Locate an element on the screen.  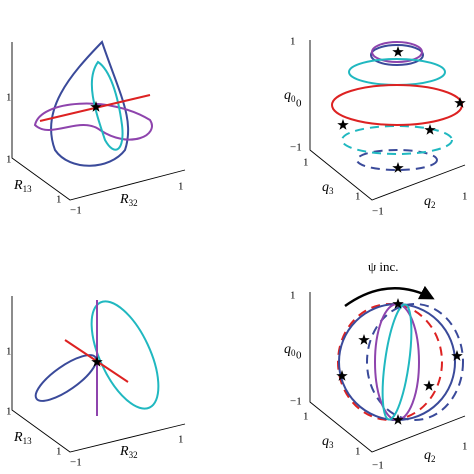
arrow is located at coordinates (389, 296).